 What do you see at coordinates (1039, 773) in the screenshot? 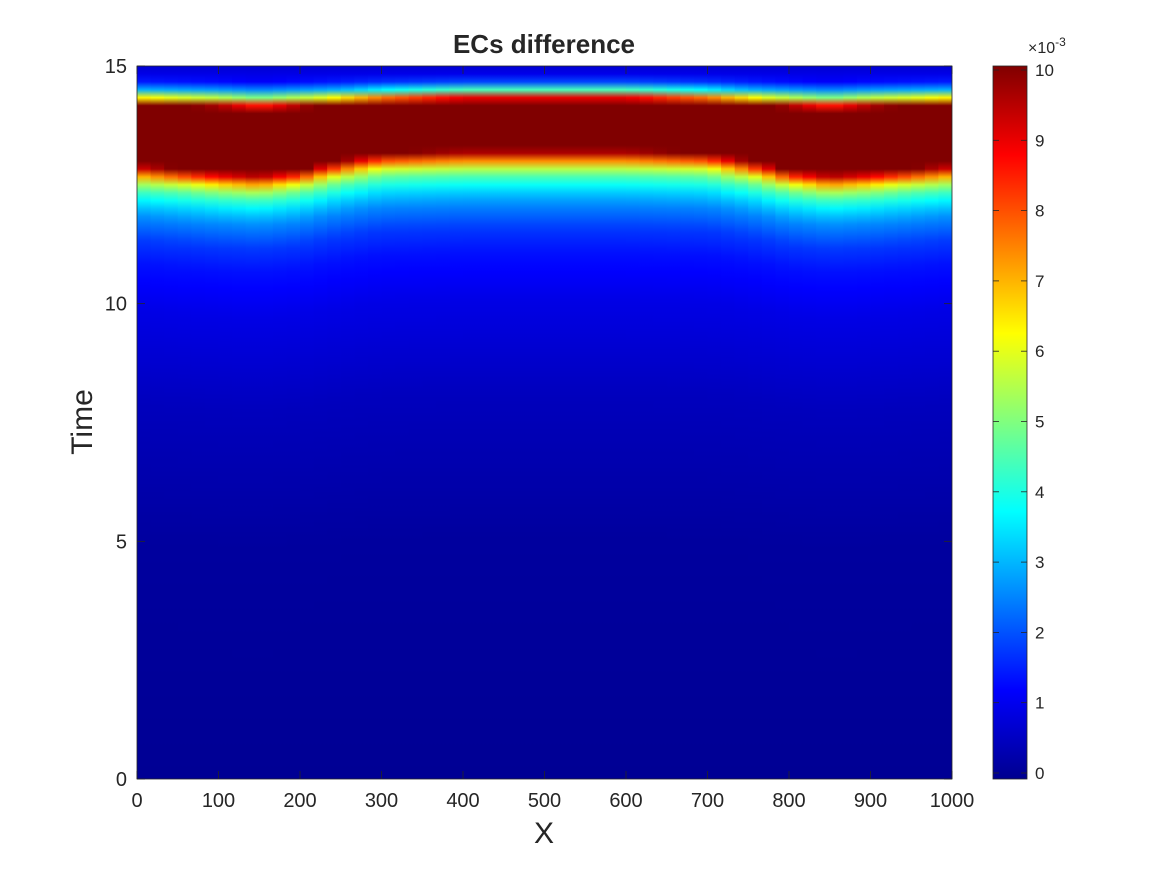
I see `colorbar-tick-label: 0` at bounding box center [1039, 773].